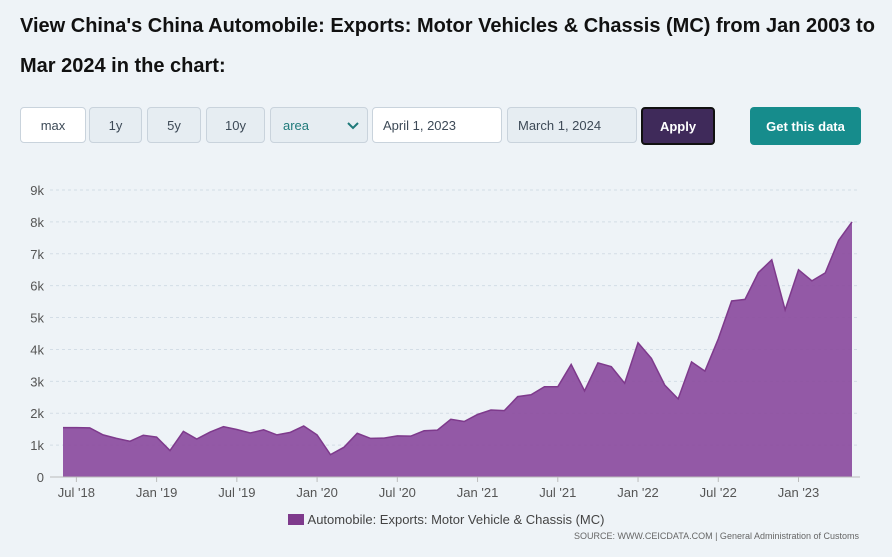  What do you see at coordinates (53, 125) in the screenshot?
I see `range-max-button: max` at bounding box center [53, 125].